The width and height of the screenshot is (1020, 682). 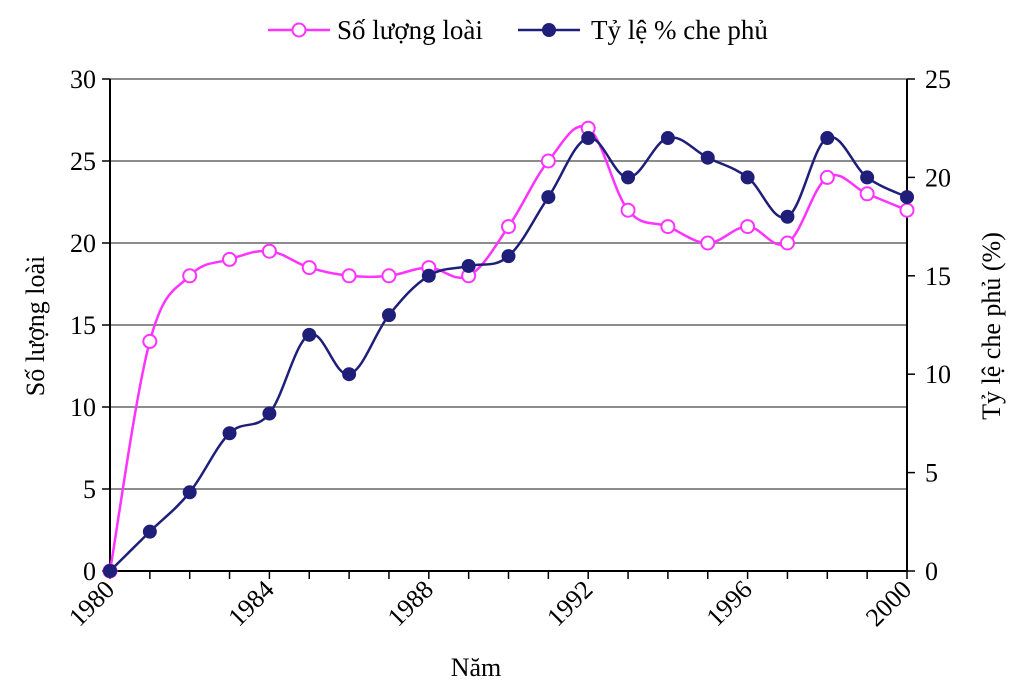 What do you see at coordinates (931, 571) in the screenshot?
I see `y-right-tick-label: 0` at bounding box center [931, 571].